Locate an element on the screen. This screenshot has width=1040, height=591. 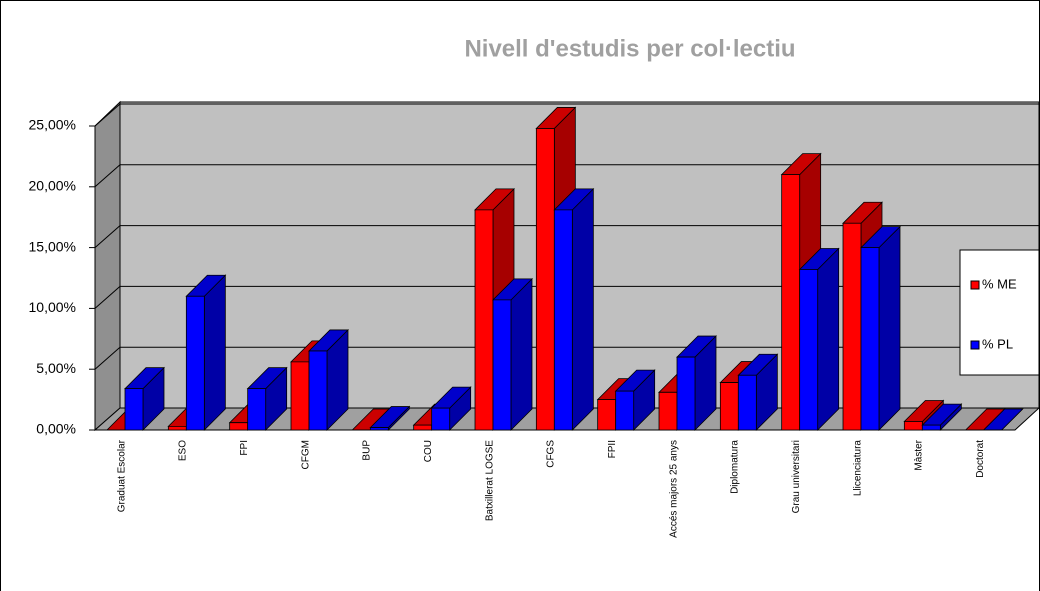
x-tick-label: CFGS is located at coordinates (551, 454).